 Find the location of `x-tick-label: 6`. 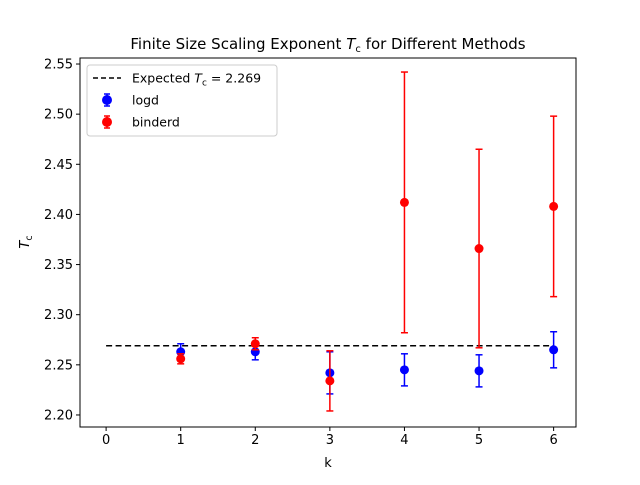

x-tick-label: 6 is located at coordinates (553, 440).